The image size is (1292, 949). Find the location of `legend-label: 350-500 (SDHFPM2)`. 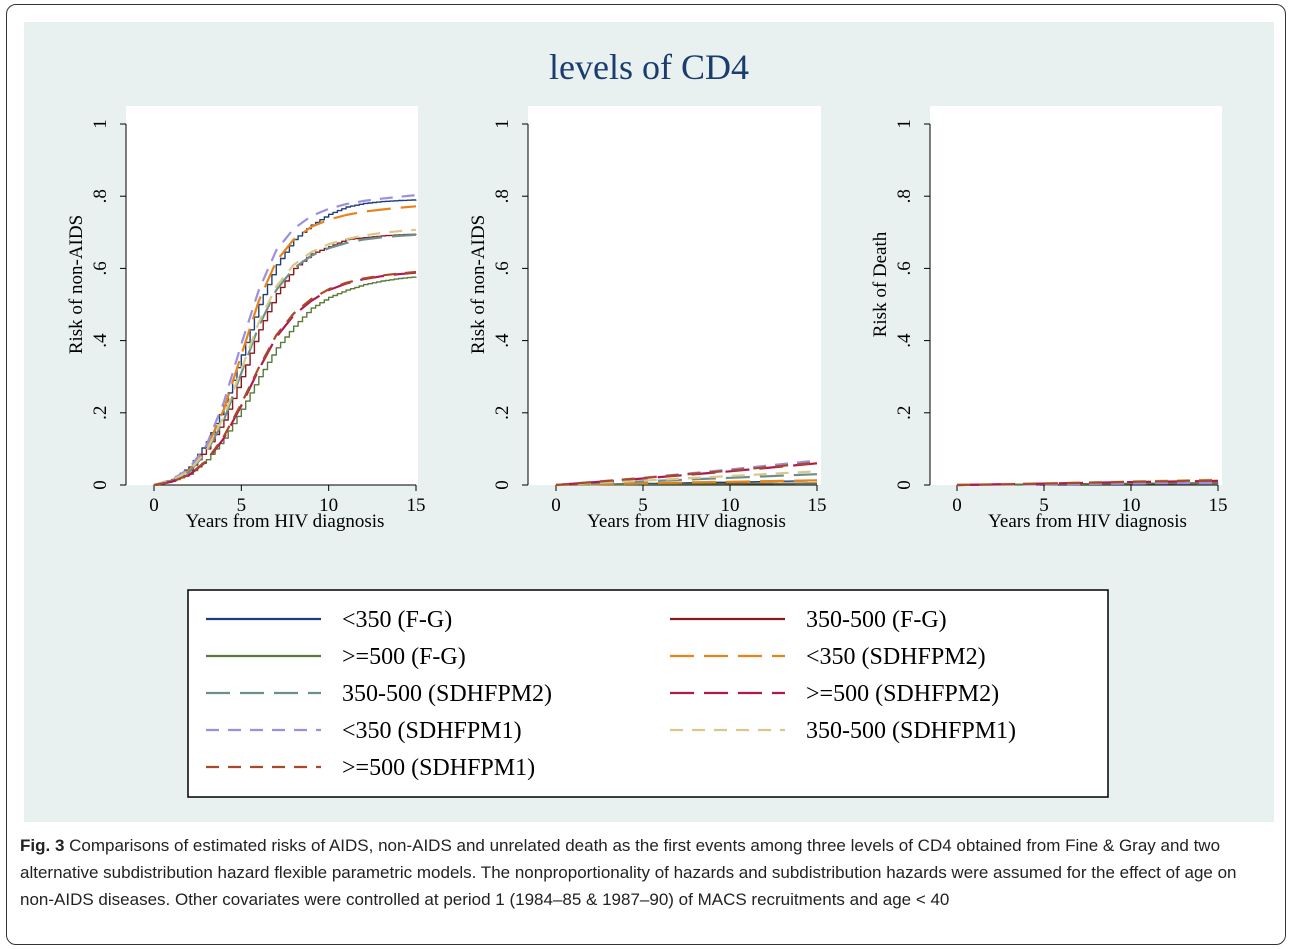

legend-label: 350-500 (SDHFPM2) is located at coordinates (447, 694).